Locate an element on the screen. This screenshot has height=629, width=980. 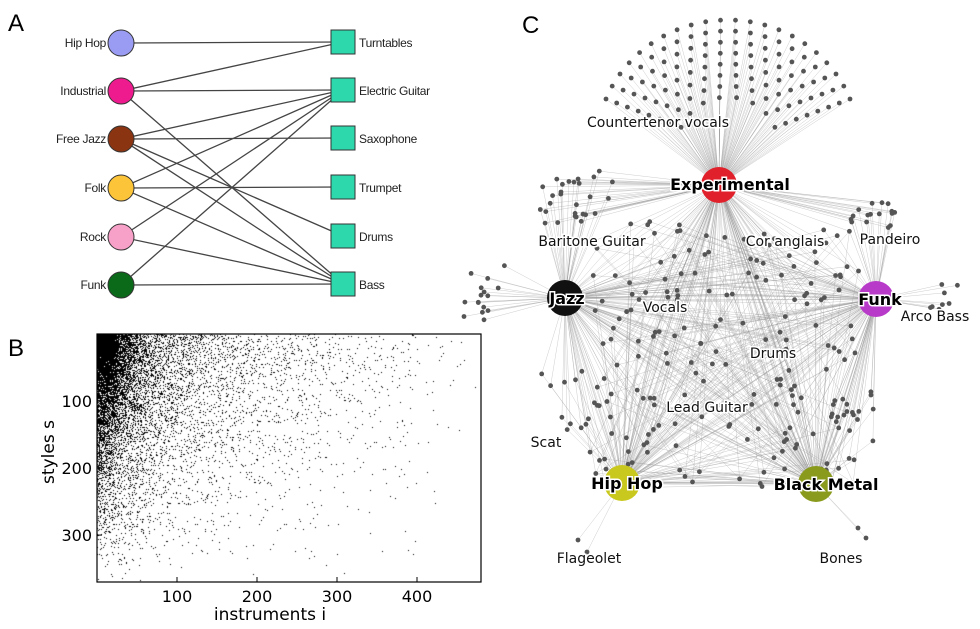
label-bones: Bones is located at coordinates (841, 559).